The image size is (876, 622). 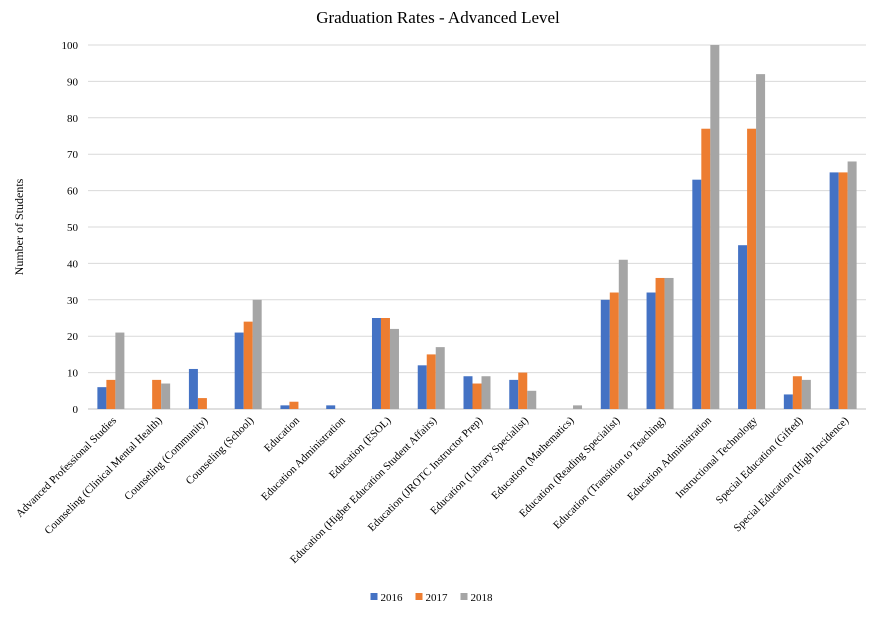 I want to click on y-tick-label: 40, so click(x=73, y=264).